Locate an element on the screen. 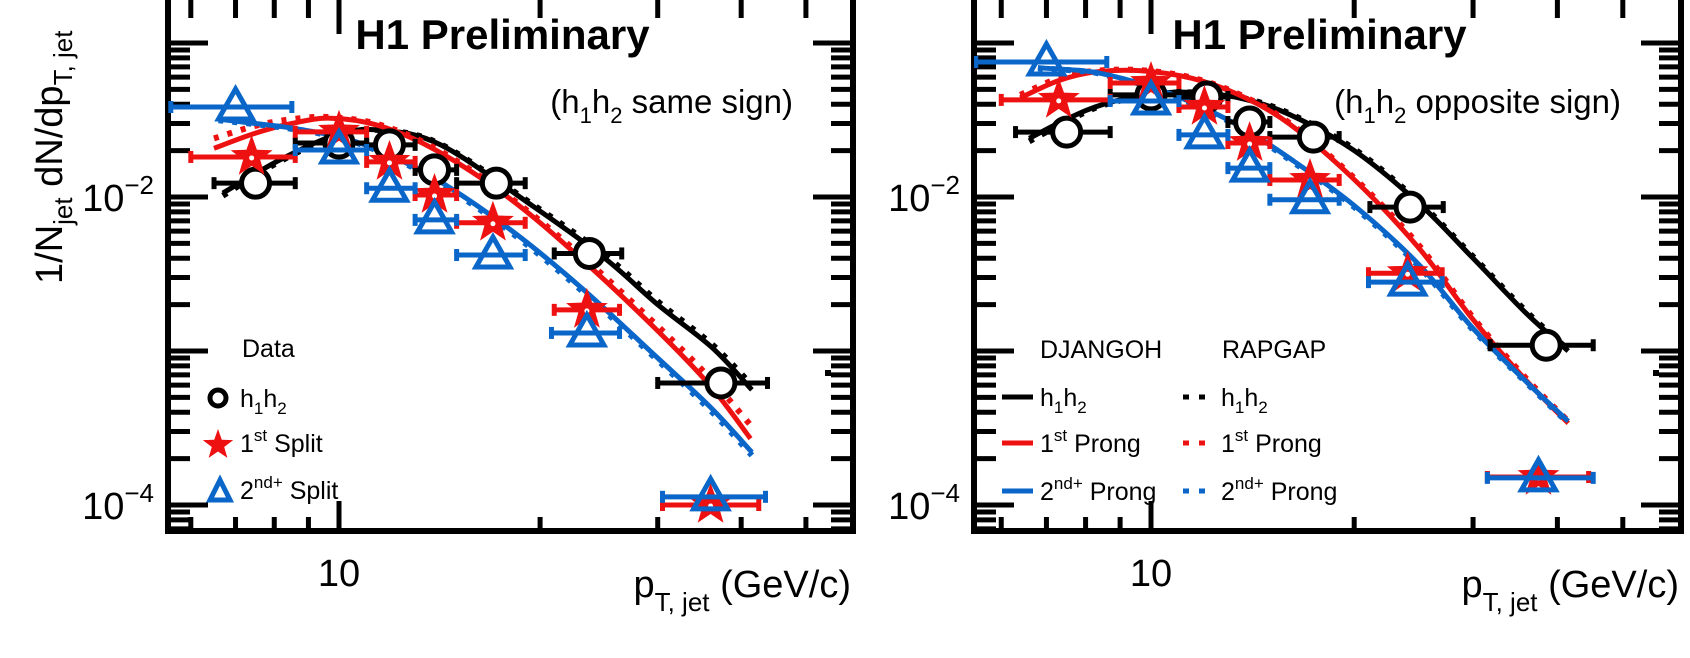  legend-header-rapgap: RAPGAP is located at coordinates (1274, 350).